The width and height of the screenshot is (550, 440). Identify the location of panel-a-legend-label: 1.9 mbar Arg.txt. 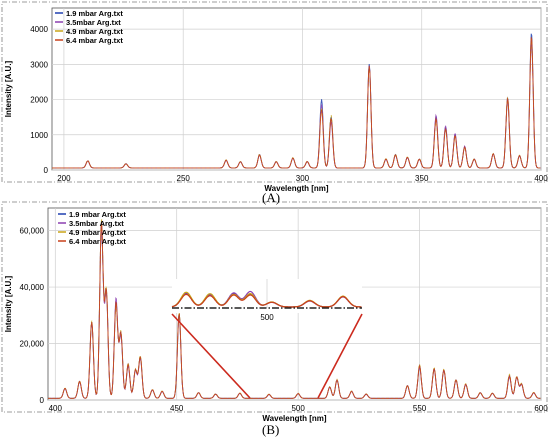
(94, 13).